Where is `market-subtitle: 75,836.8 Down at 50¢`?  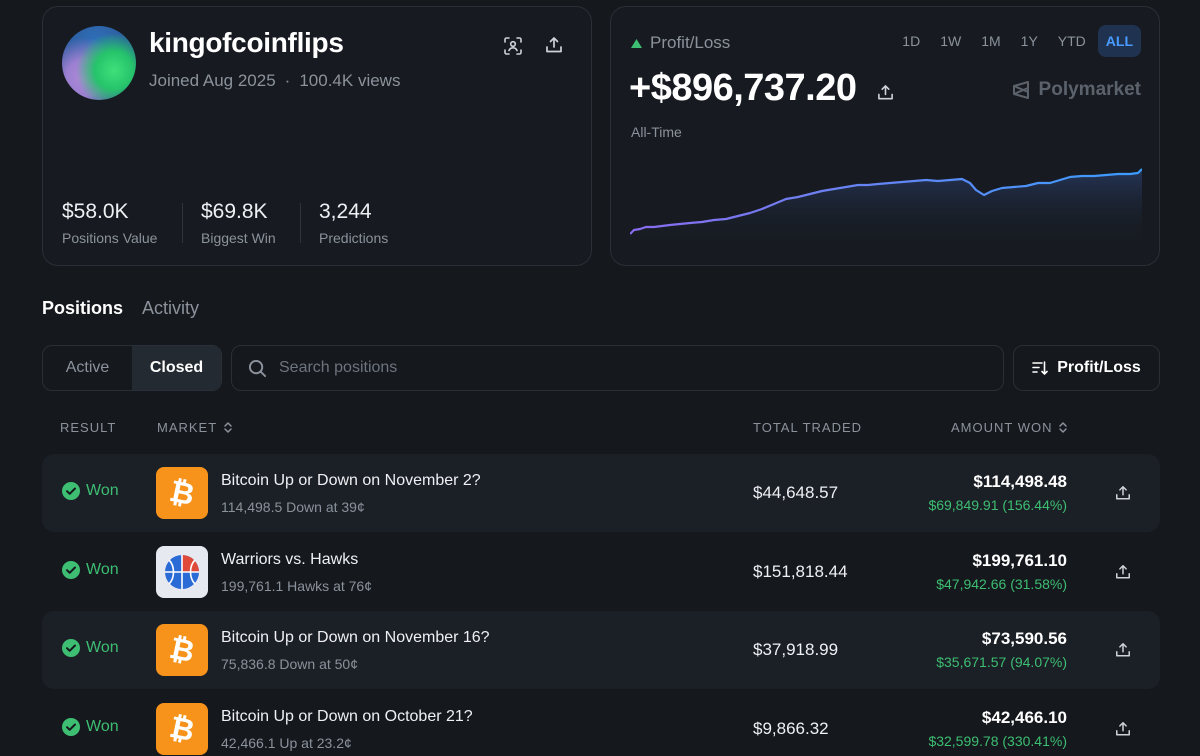 market-subtitle: 75,836.8 Down at 50¢ is located at coordinates (289, 664).